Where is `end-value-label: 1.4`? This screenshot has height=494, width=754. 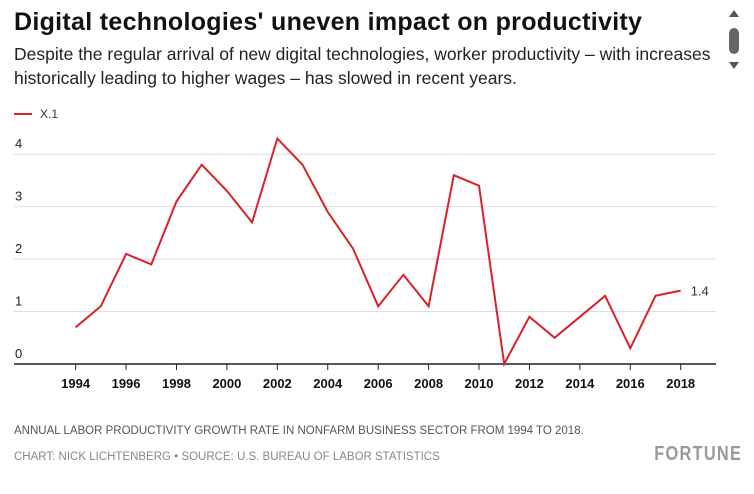 end-value-label: 1.4 is located at coordinates (700, 291).